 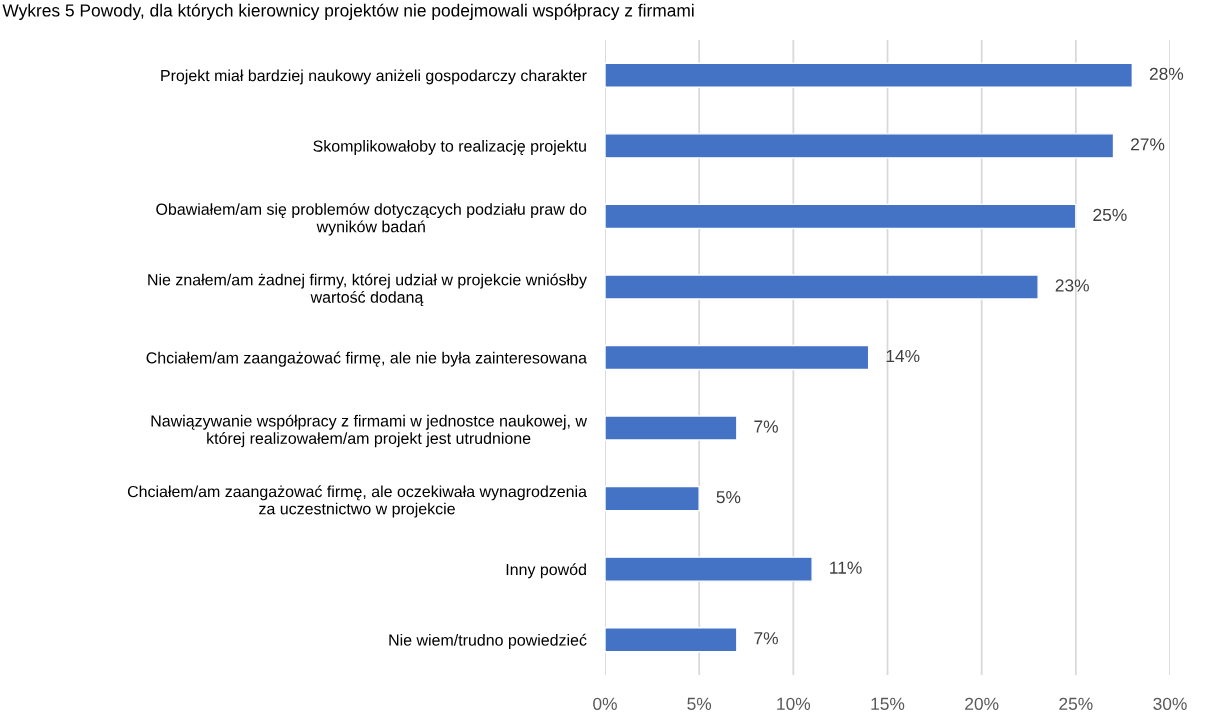 I want to click on data-label: 14%, so click(x=903, y=356).